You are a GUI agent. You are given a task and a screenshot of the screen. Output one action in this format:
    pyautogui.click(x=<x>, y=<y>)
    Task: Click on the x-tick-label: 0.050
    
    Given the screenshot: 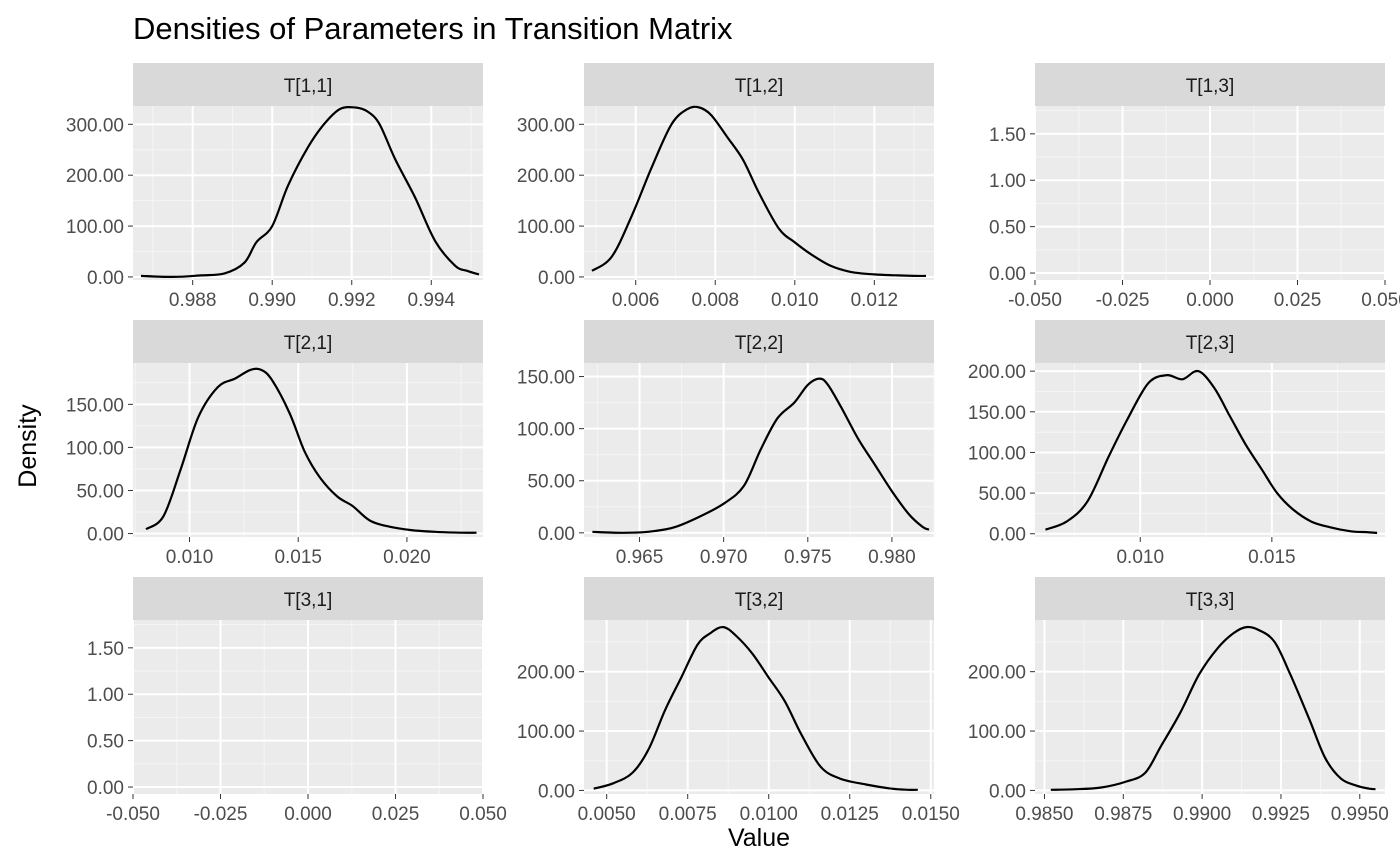 What is the action you would take?
    pyautogui.click(x=483, y=814)
    